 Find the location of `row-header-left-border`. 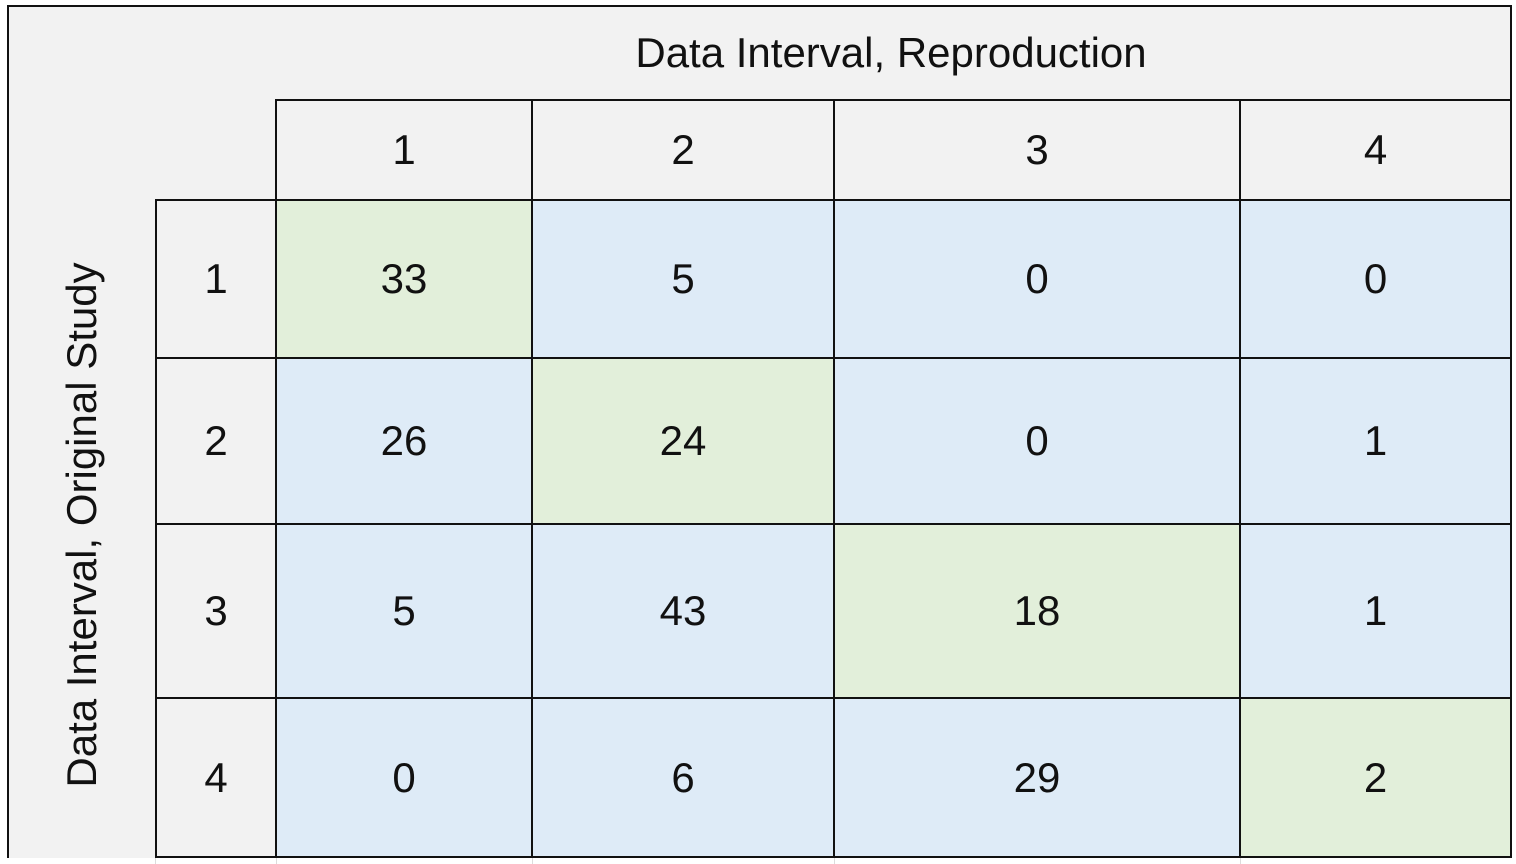

row-header-left-border is located at coordinates (156, 528).